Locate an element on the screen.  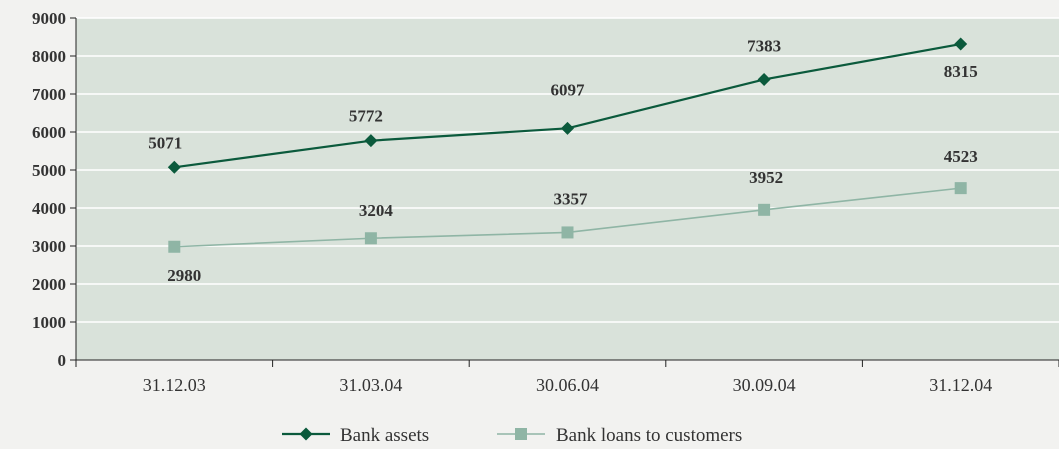
legend-label: Bank loans to customers is located at coordinates (649, 434).